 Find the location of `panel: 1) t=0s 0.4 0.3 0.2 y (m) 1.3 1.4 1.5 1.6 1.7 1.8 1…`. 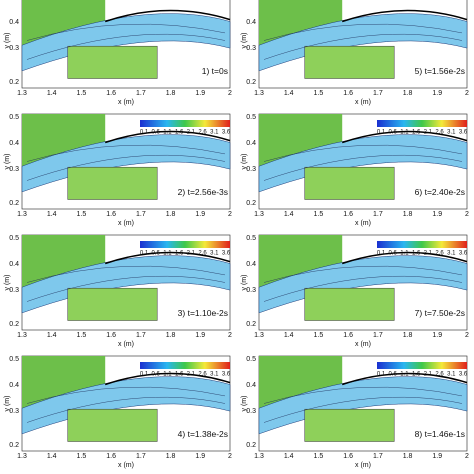

panel: 1) t=0s 0.4 0.3 0.2 y (m) 1.3 1.4 1.5 1.6 1.7 1.8 1… is located at coordinates (118, 53).